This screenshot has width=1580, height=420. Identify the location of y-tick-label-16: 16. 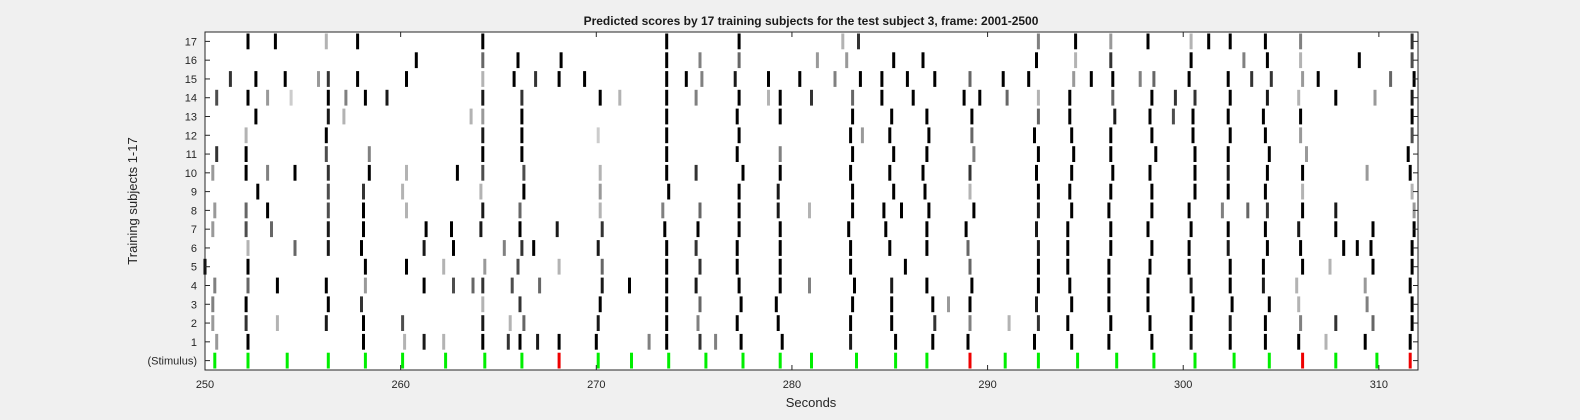
(191, 61).